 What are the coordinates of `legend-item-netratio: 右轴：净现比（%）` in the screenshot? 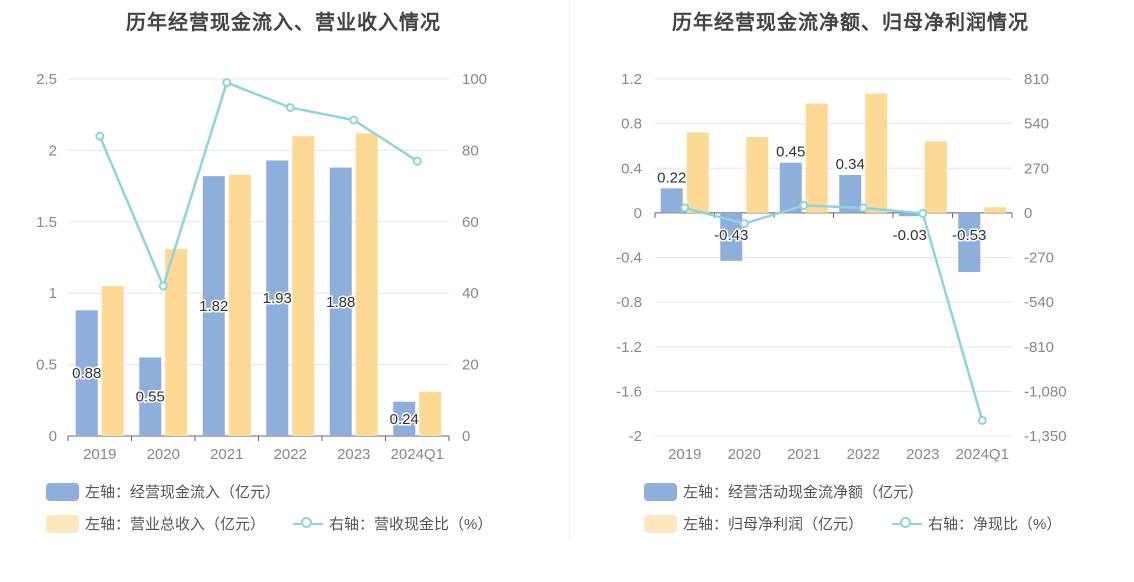 It's located at (976, 523).